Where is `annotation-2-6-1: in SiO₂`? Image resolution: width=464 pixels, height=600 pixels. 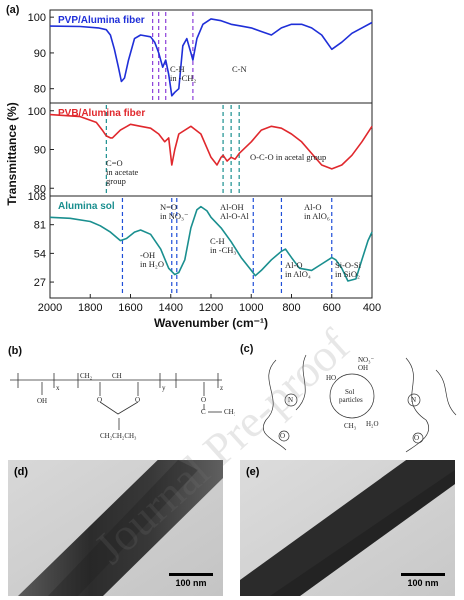 annotation-2-6-1: in SiO₂ is located at coordinates (347, 274).